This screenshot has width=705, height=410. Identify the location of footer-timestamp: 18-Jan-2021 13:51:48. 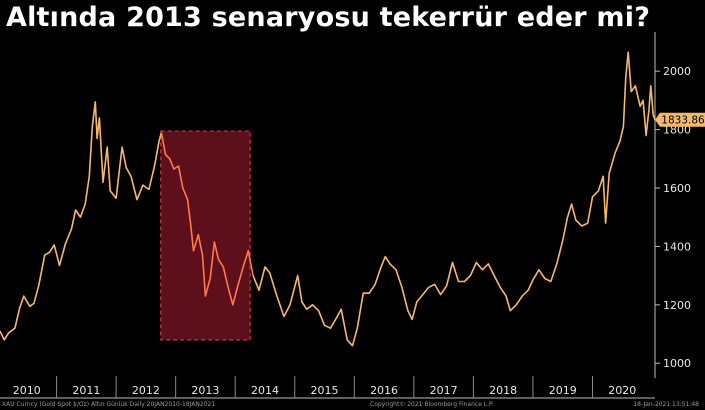
(666, 404).